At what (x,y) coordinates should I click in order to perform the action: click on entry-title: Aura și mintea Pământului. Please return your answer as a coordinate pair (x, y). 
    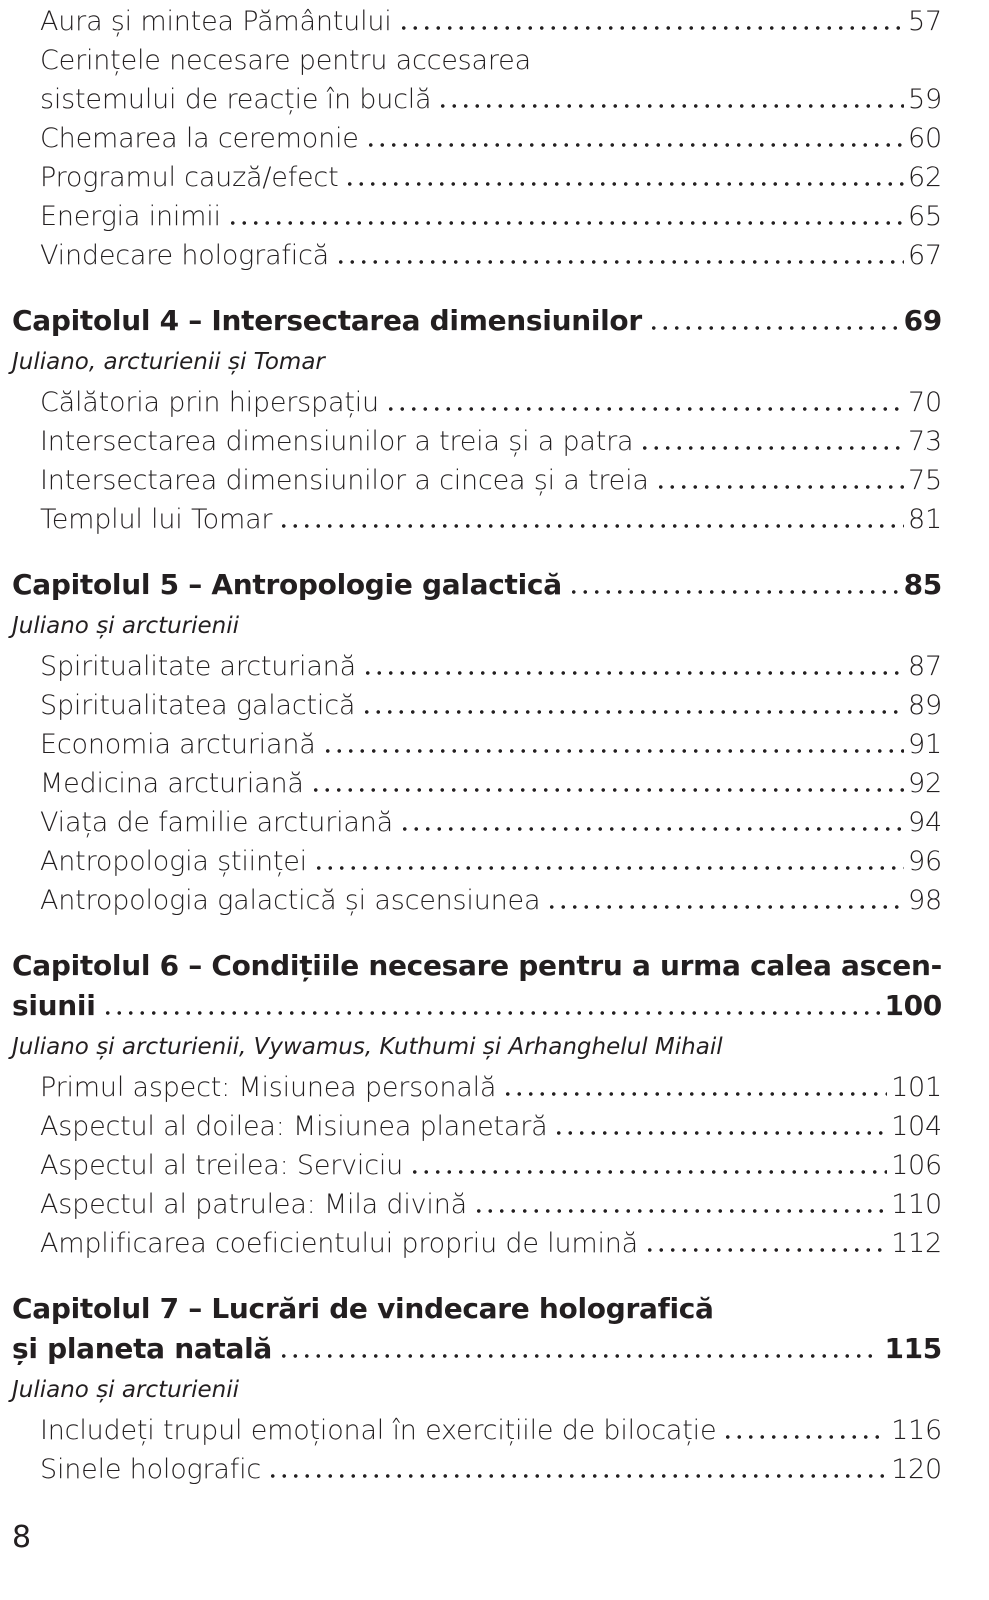
    Looking at the image, I should click on (216, 21).